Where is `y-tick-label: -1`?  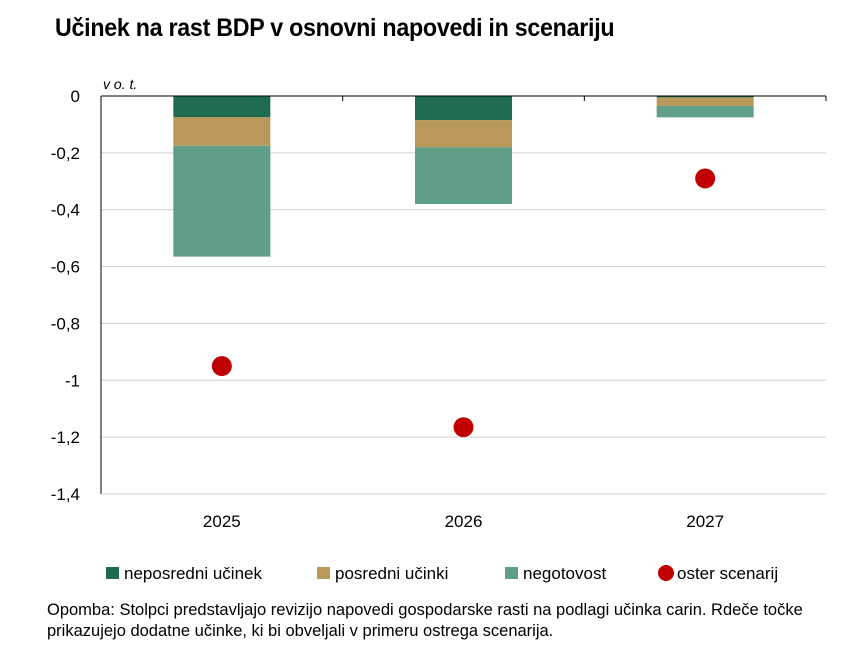 y-tick-label: -1 is located at coordinates (72, 380).